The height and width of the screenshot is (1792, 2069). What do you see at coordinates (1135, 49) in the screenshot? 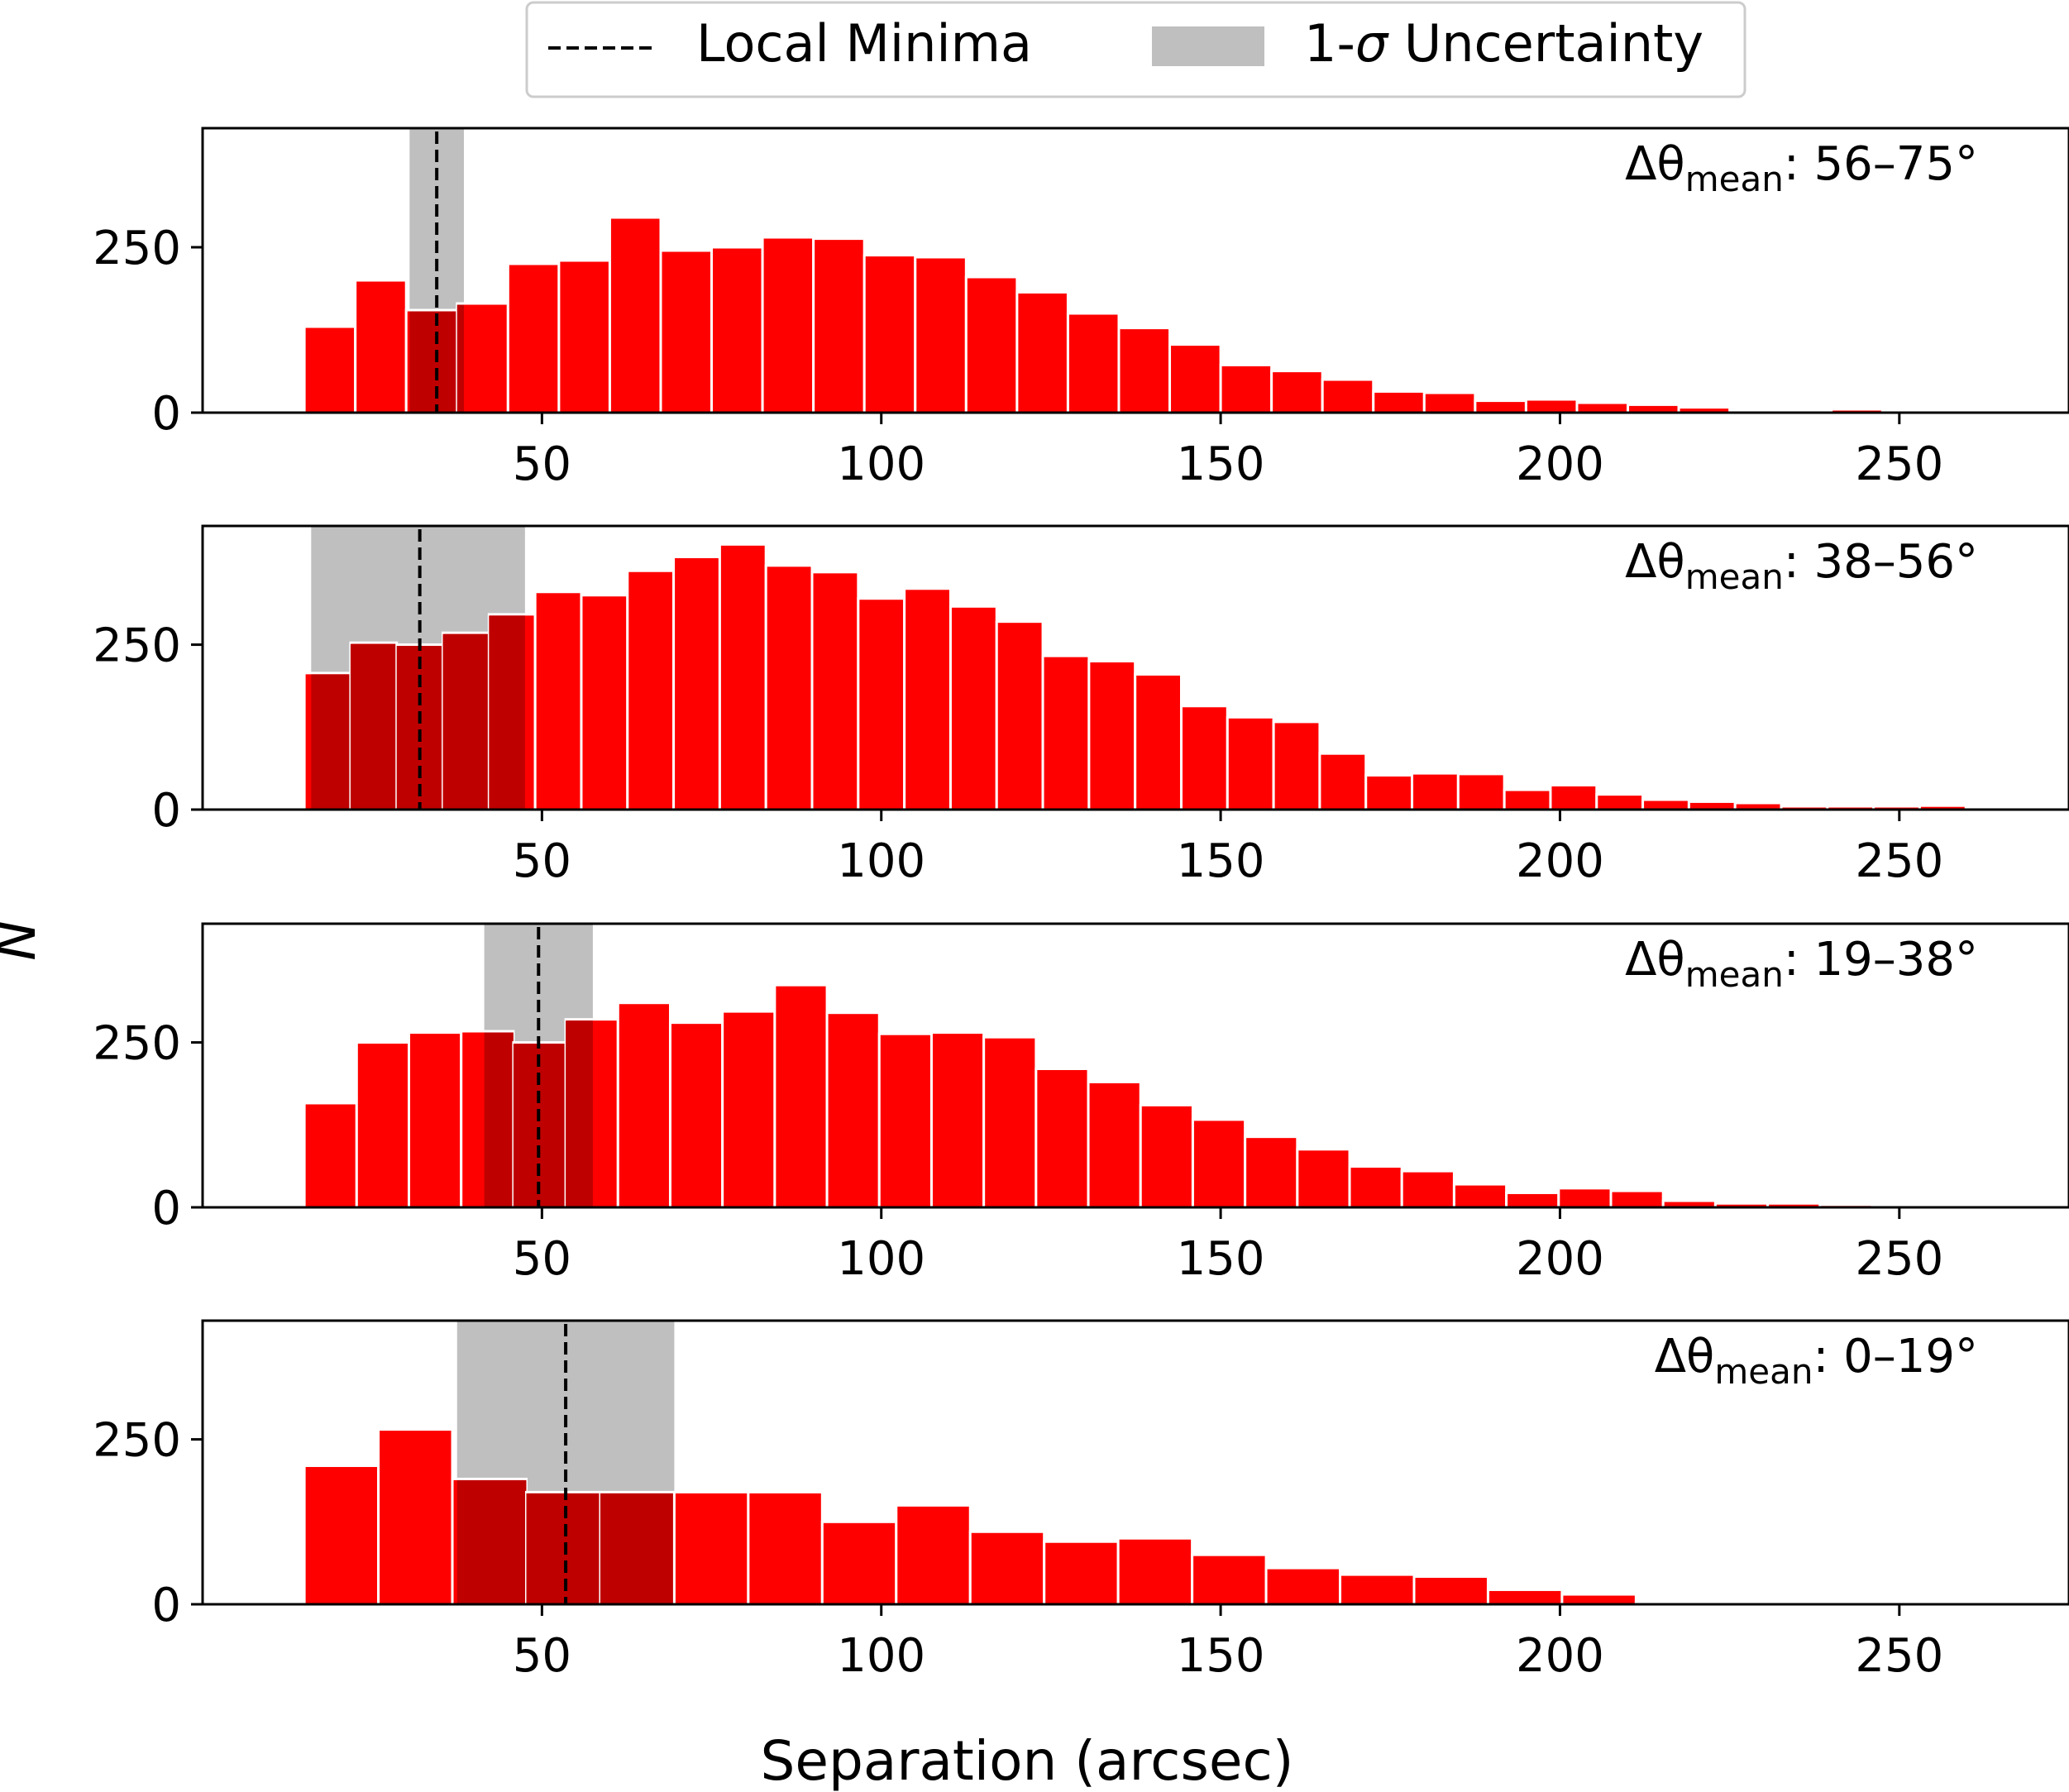
I see `legend: Local Minima 1-σ Uncertainty` at bounding box center [1135, 49].